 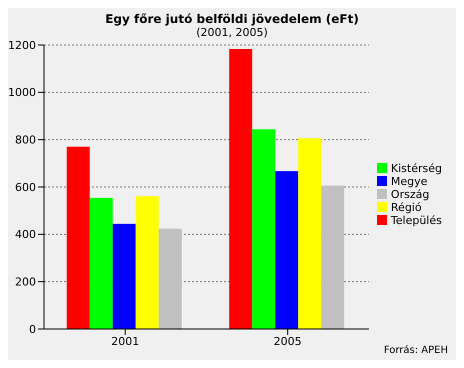 What do you see at coordinates (232, 18) in the screenshot?
I see `chart-title: Egy főre jutó belföldi jövedelem (eFt)` at bounding box center [232, 18].